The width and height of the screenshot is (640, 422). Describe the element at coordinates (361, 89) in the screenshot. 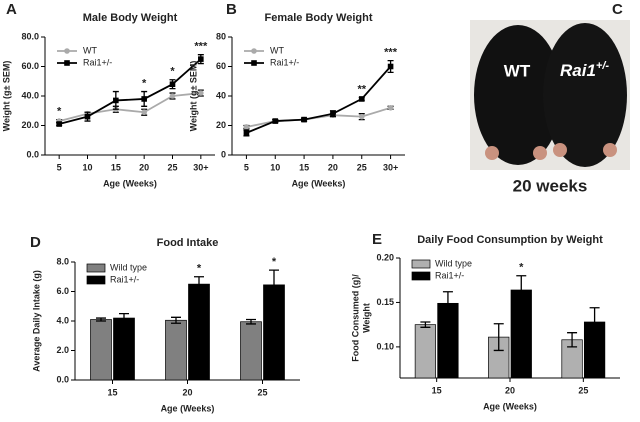

I see `significance-label: **` at that location.